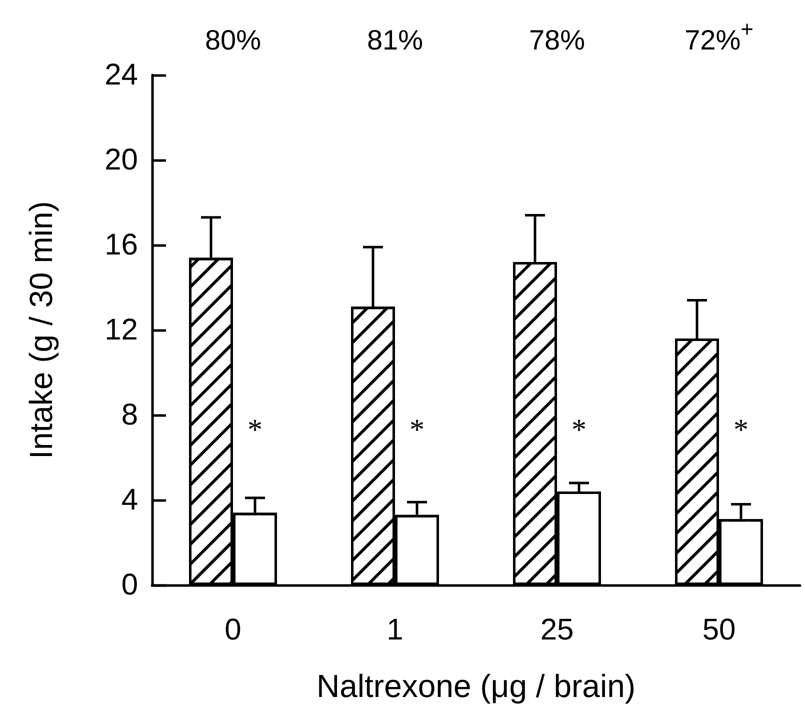 This screenshot has width=805, height=716. Describe the element at coordinates (557, 40) in the screenshot. I see `text: 78%` at that location.